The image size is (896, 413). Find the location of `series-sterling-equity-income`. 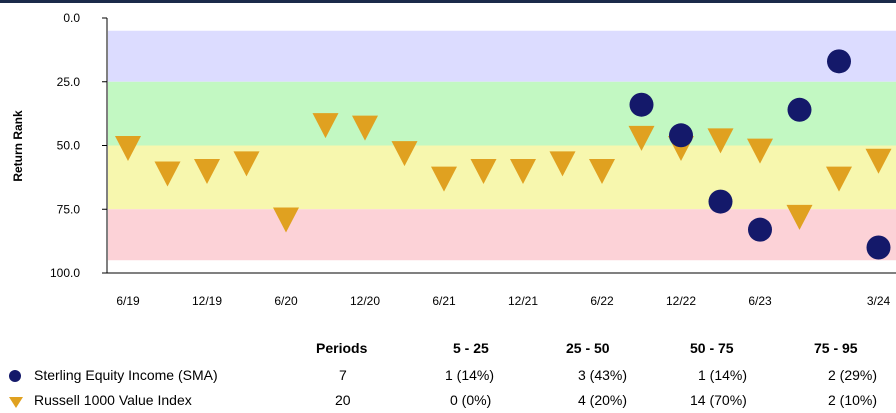

series-sterling-equity-income is located at coordinates (760, 154).